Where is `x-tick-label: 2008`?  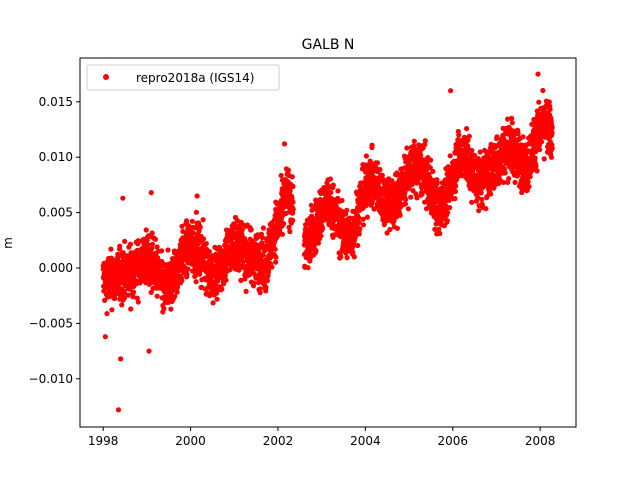 x-tick-label: 2008 is located at coordinates (540, 441).